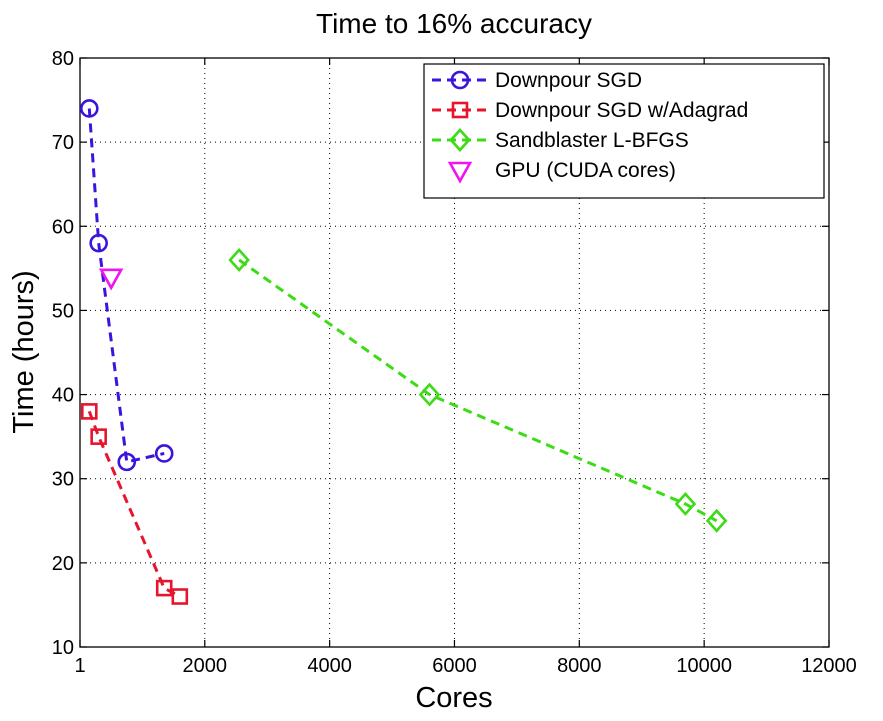 The image size is (883, 721). I want to click on y-tick-label: 10, so click(63, 648).